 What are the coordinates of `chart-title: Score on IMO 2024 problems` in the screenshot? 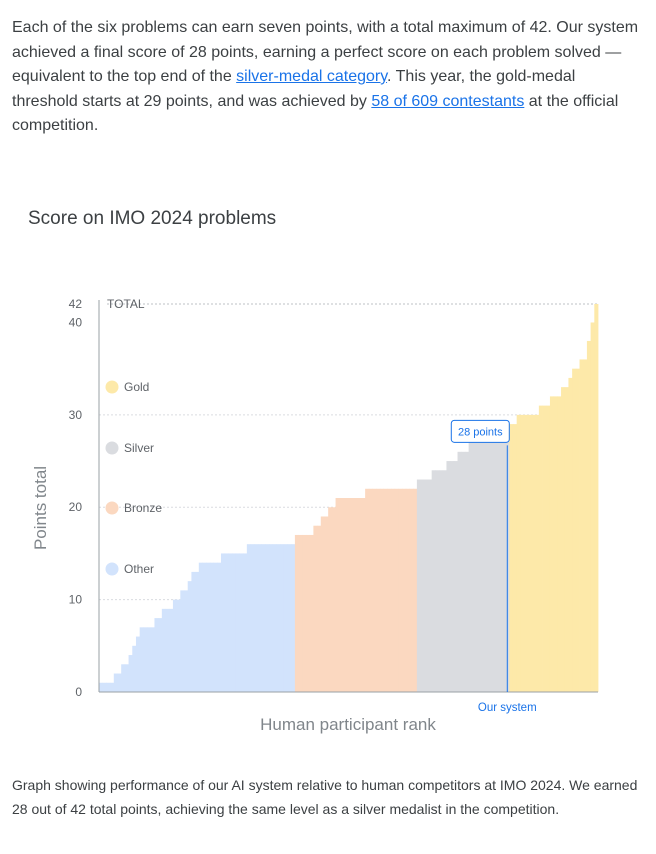 It's located at (152, 218).